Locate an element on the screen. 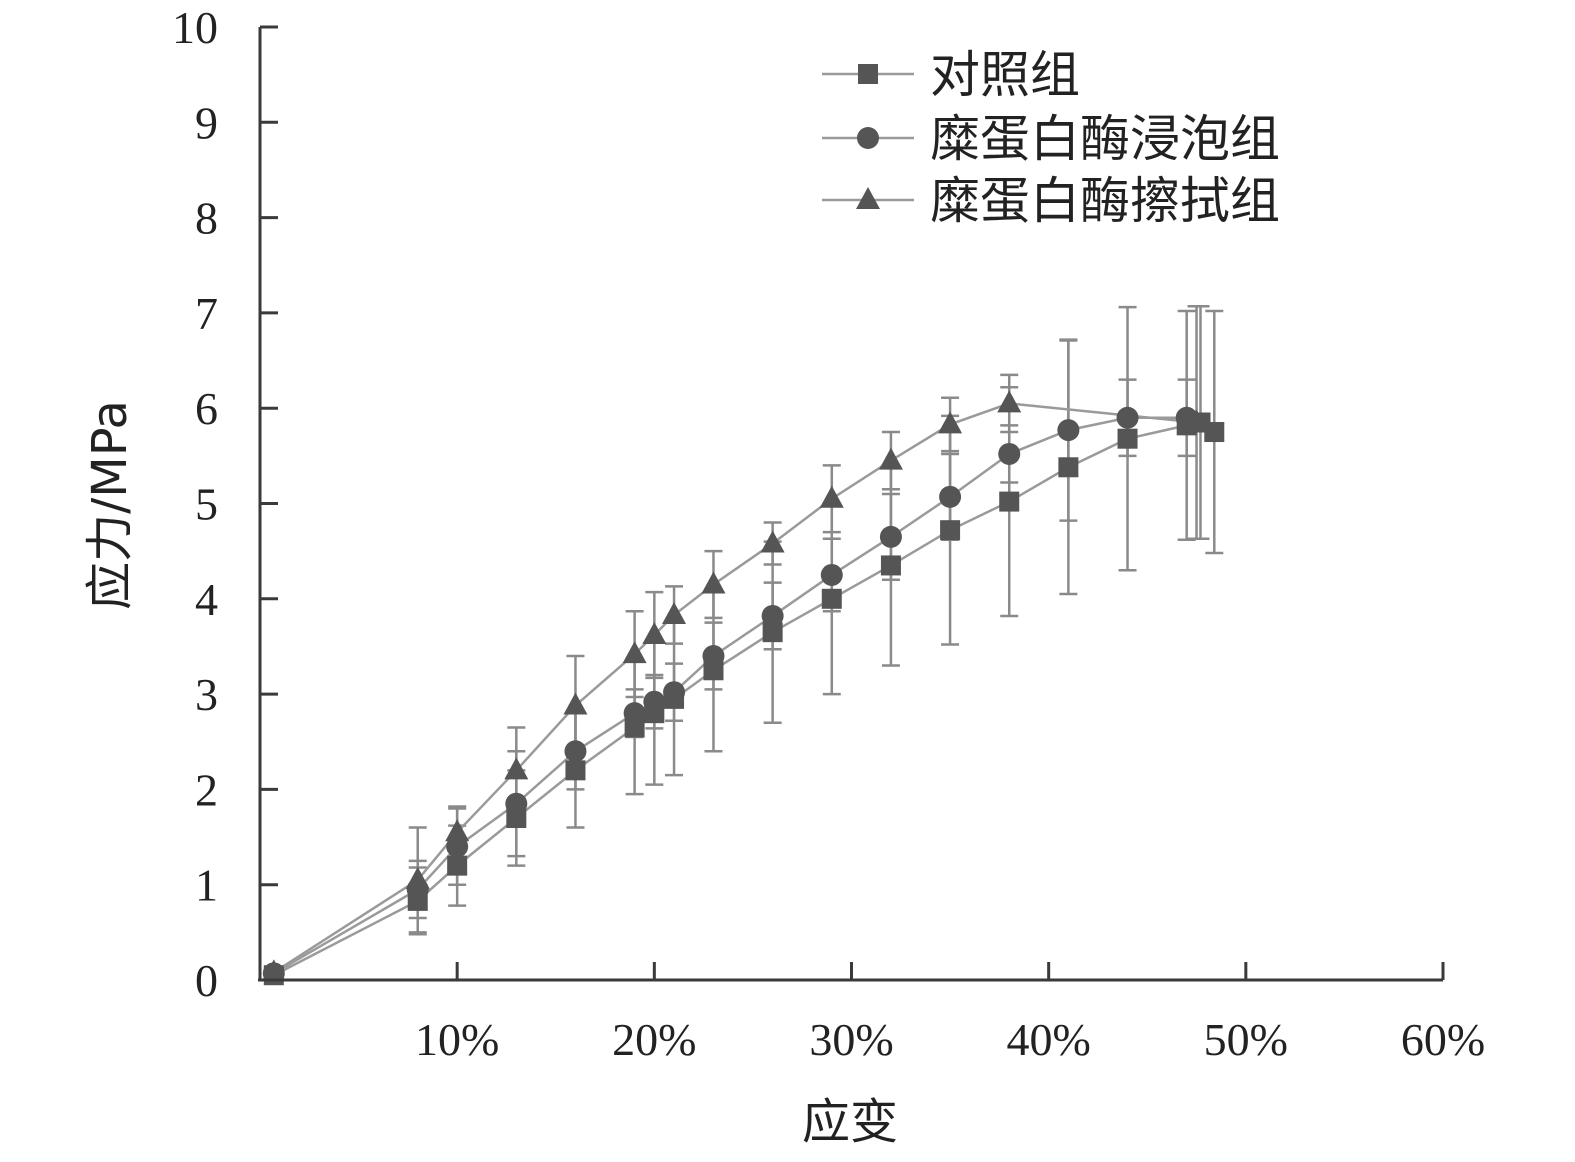 The image size is (1575, 1162). x-tick-label: 60% is located at coordinates (1443, 1039).